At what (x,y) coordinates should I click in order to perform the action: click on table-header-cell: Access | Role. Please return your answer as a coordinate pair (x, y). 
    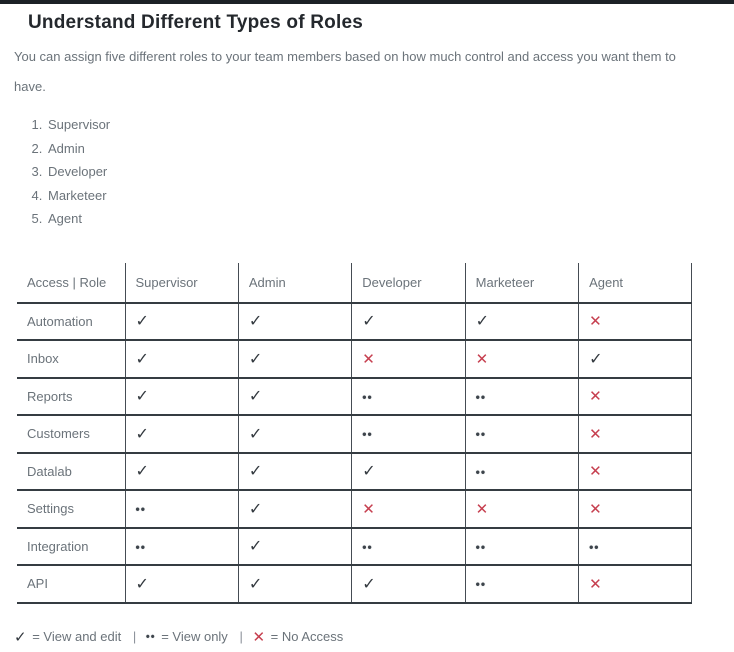
    Looking at the image, I should click on (71, 283).